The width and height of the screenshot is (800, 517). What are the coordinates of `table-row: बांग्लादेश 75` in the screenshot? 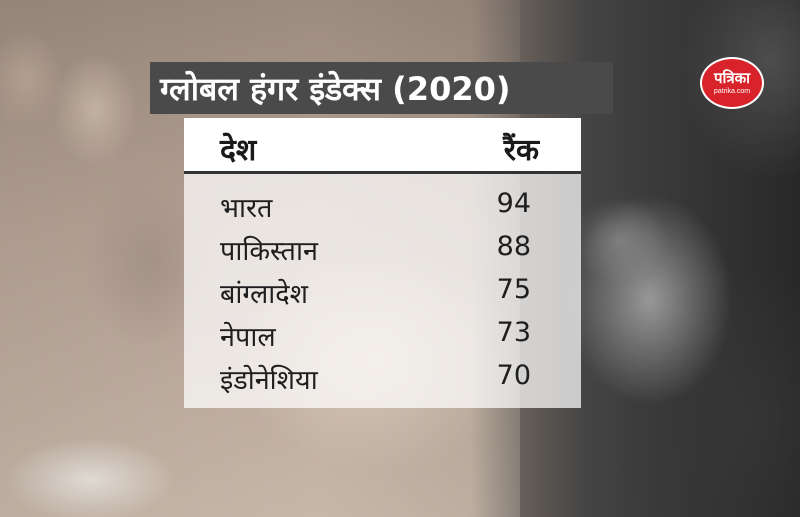 It's located at (382, 291).